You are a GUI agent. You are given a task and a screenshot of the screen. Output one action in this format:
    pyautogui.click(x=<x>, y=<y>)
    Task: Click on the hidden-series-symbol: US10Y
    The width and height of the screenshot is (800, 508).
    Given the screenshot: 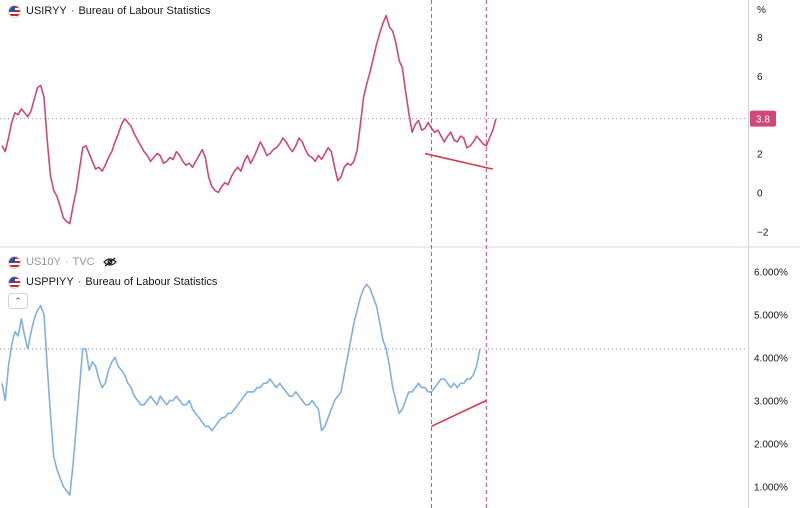 What is the action you would take?
    pyautogui.click(x=43, y=262)
    